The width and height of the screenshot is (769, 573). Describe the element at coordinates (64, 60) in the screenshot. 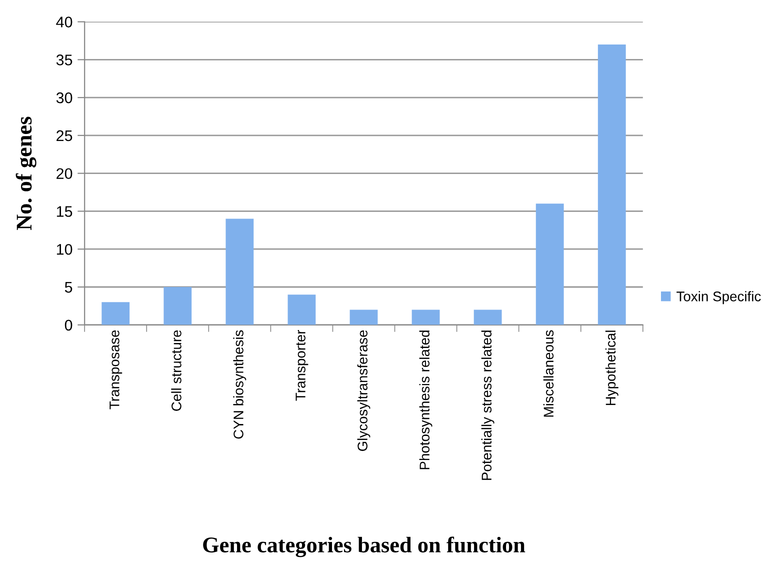

I see `y-tick-label: 35` at that location.